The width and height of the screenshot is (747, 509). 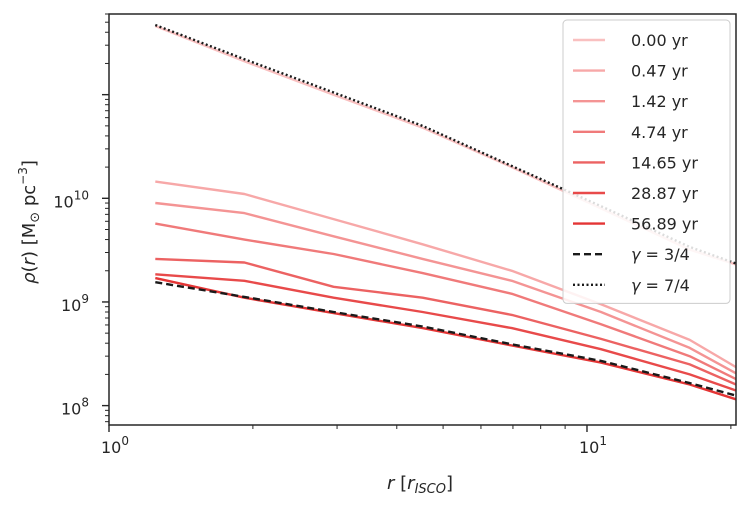 I want to click on y-axis-label: ρ(r) [M⊙ pc−3], so click(x=29, y=222).